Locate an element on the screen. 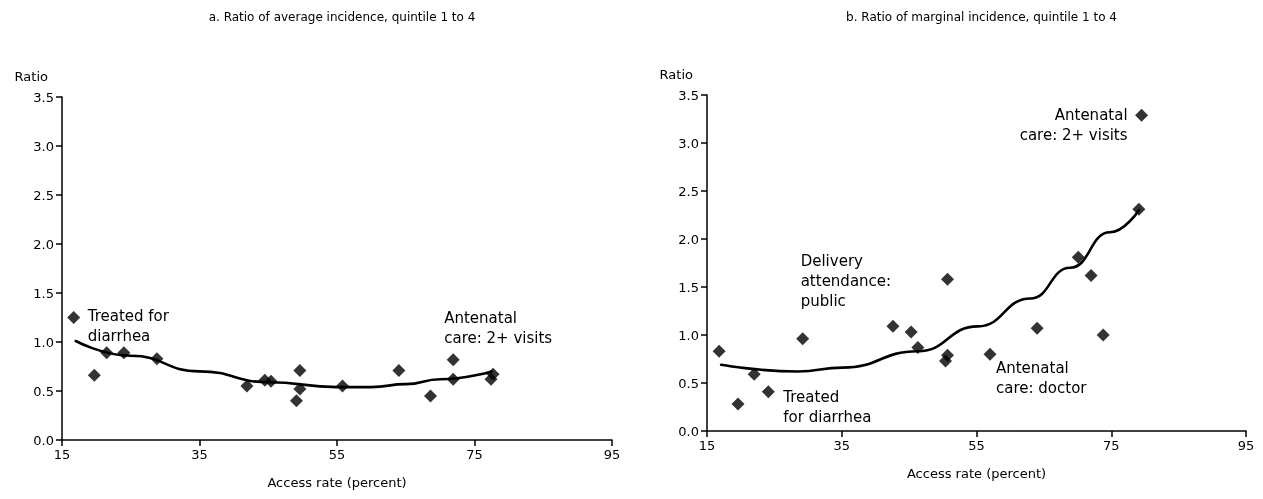  chart-title: a. Ratio of average incidence, quintile 1 to 4 is located at coordinates (342, 17).